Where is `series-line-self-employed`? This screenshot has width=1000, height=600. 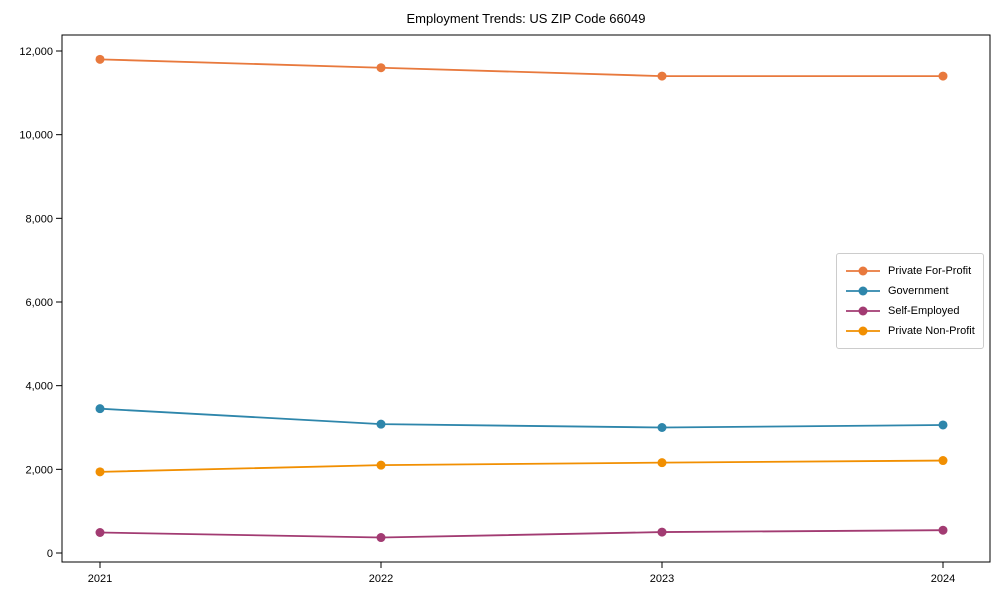 series-line-self-employed is located at coordinates (521, 534).